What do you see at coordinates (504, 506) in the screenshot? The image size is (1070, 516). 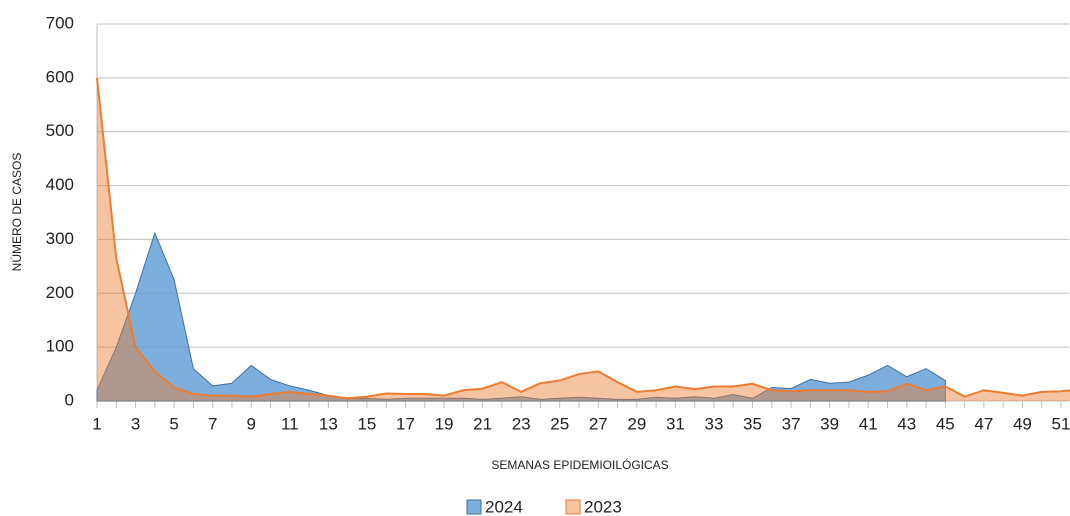 I see `legend-label: 2024` at bounding box center [504, 506].